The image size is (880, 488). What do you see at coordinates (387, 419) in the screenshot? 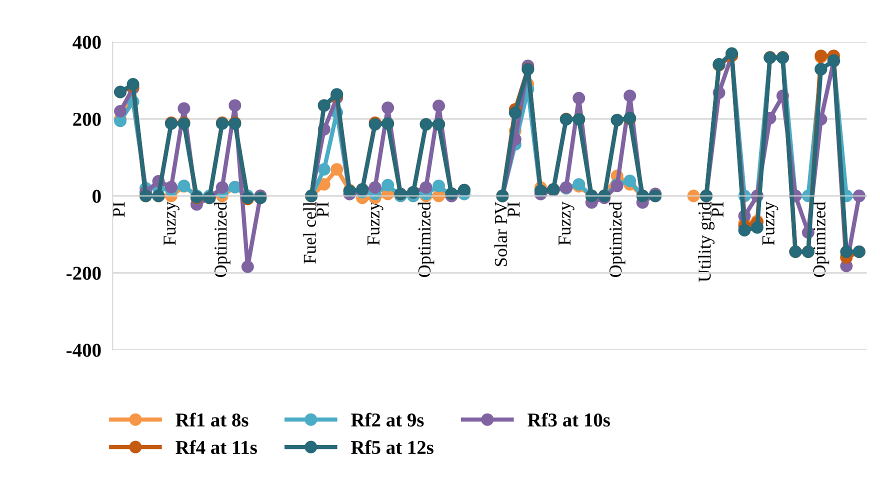
I see `legend-label: Rf2 at 9s` at bounding box center [387, 419].